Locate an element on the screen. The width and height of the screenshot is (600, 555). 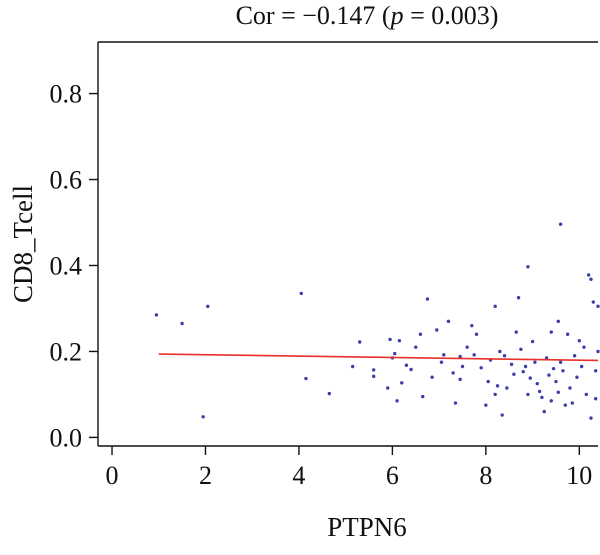
y-tick-label: 0.6 is located at coordinates (66, 180).